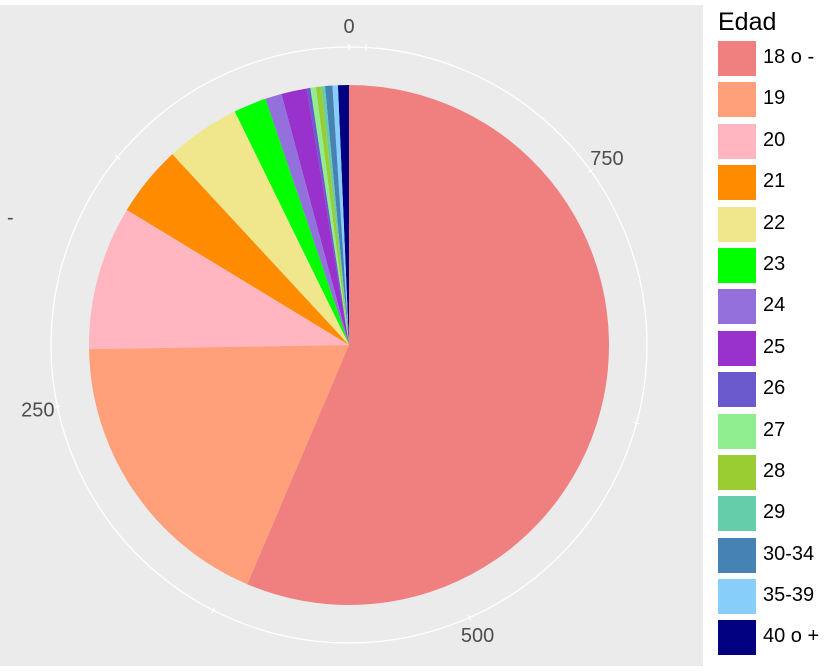 The image size is (836, 671). I want to click on legend-item: 28, so click(777, 472).